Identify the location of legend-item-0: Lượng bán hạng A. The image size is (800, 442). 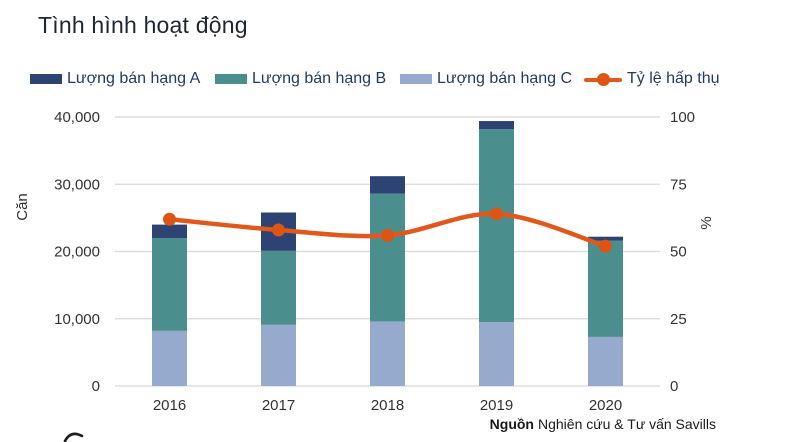
(115, 79).